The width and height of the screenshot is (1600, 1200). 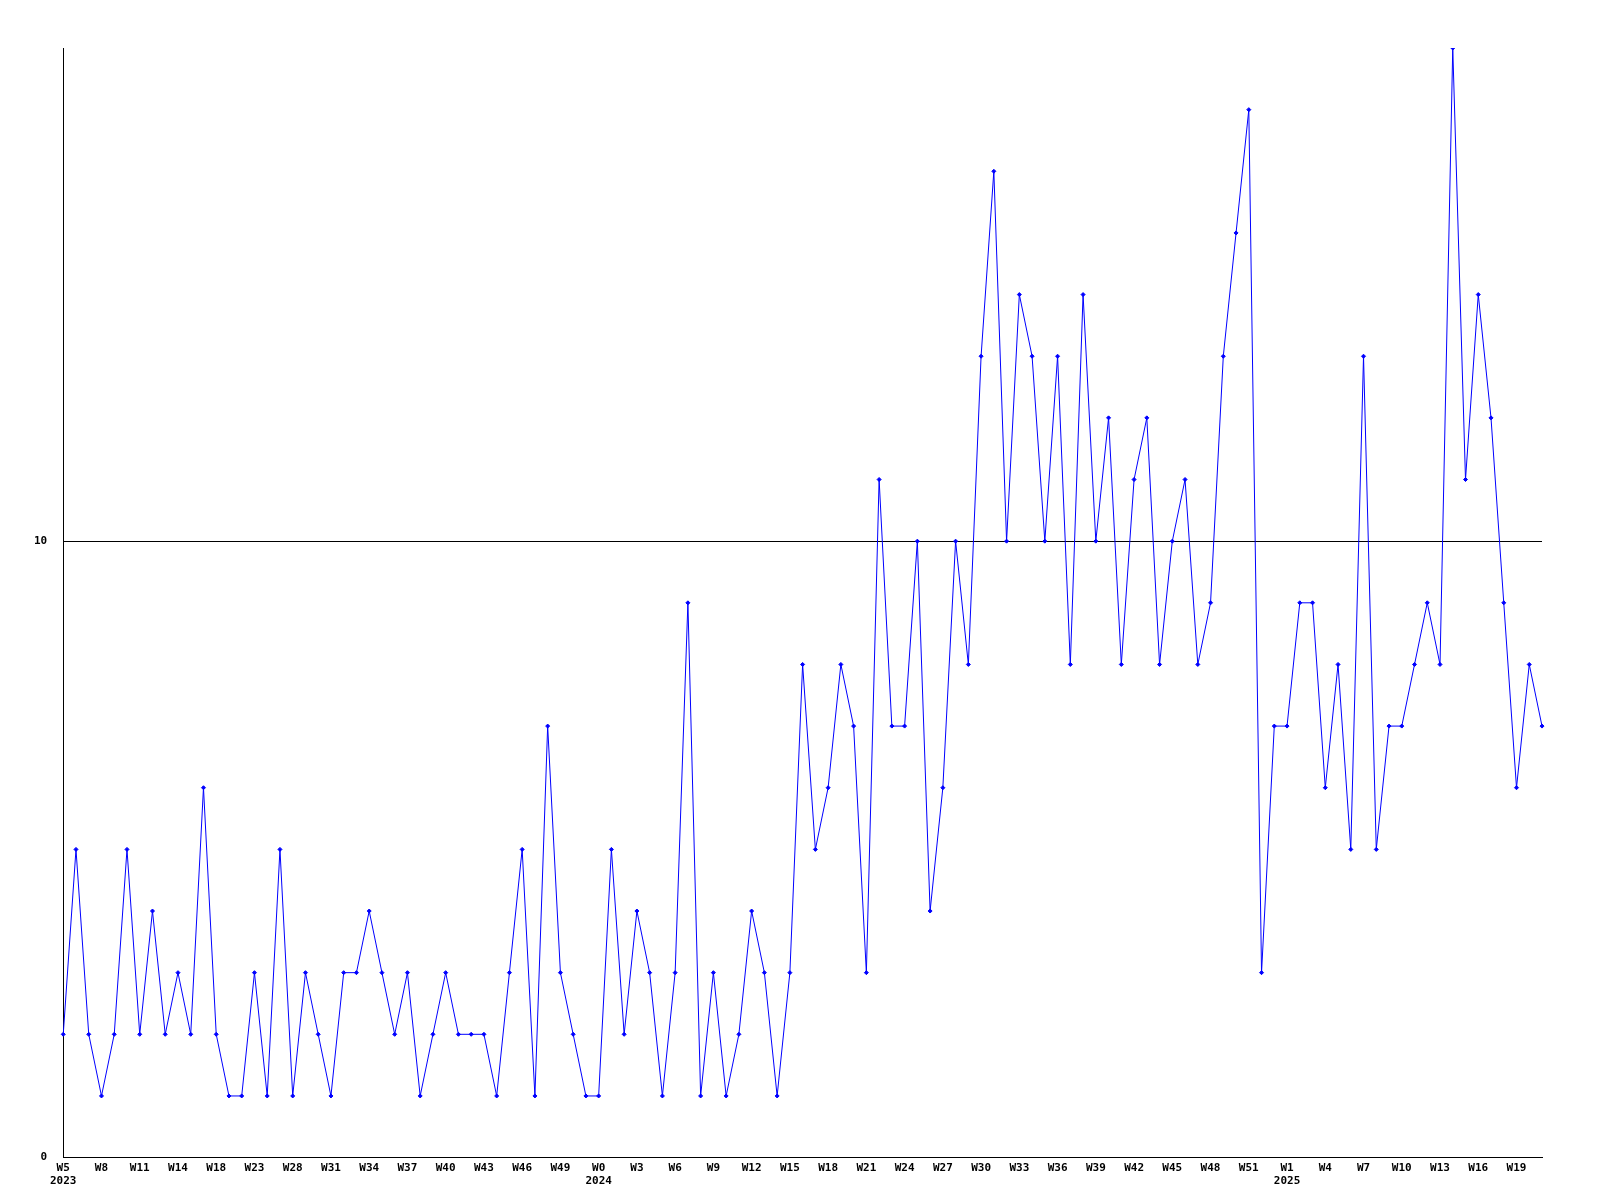 I want to click on x-tick-label: W6, so click(x=675, y=1168).